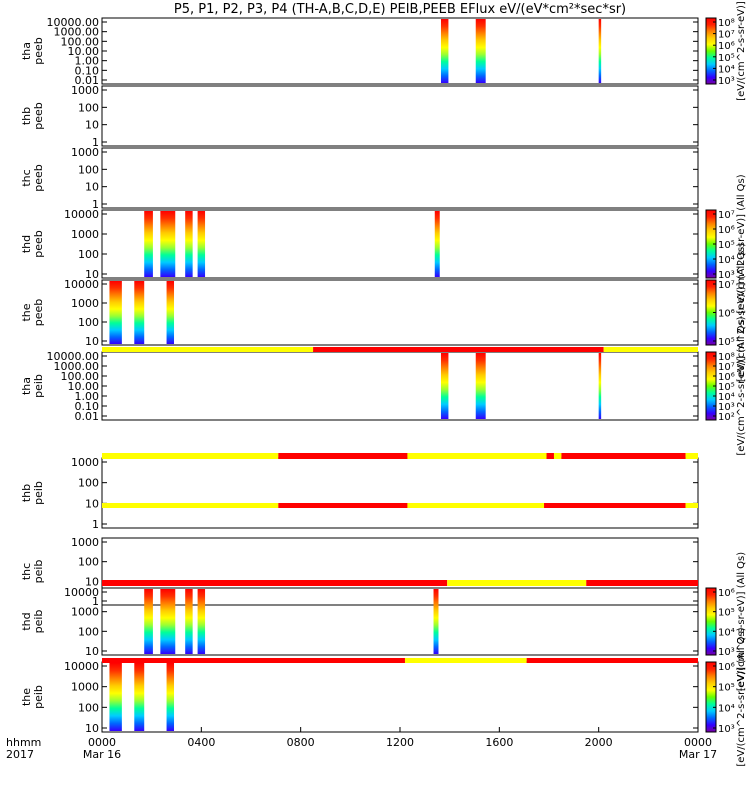 The image size is (750, 800). Describe the element at coordinates (26, 244) in the screenshot. I see `y-label-probe: thd` at that location.